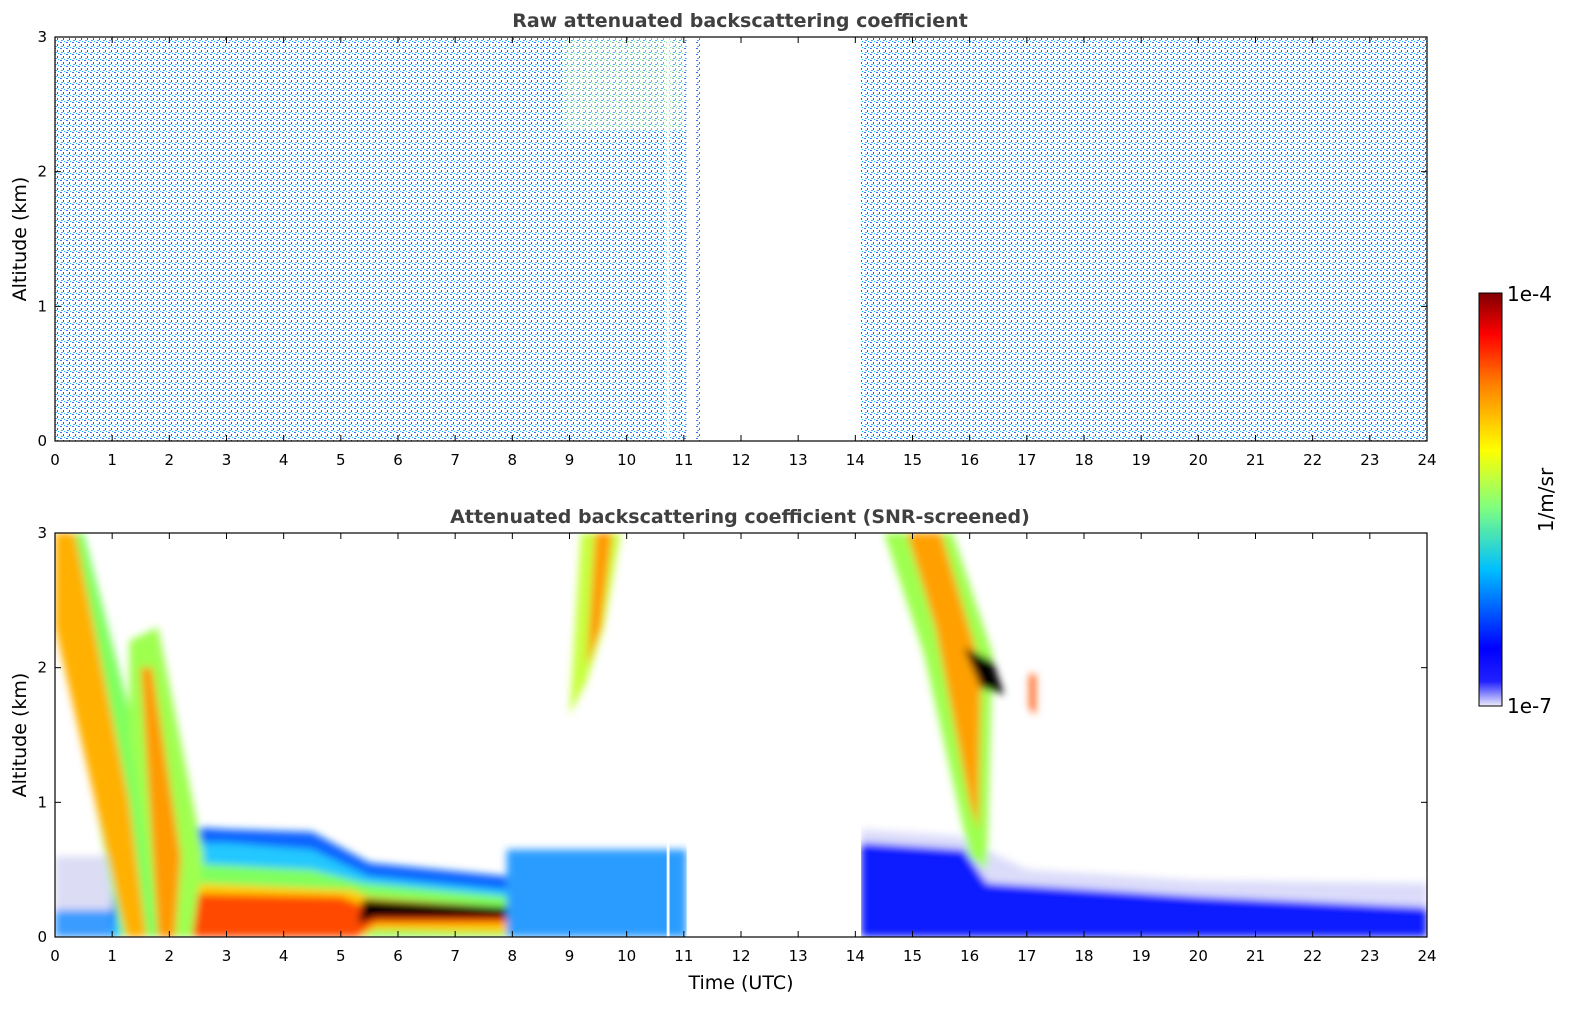 The image size is (1595, 1020). I want to click on aerosol-peak, so click(432, 911).